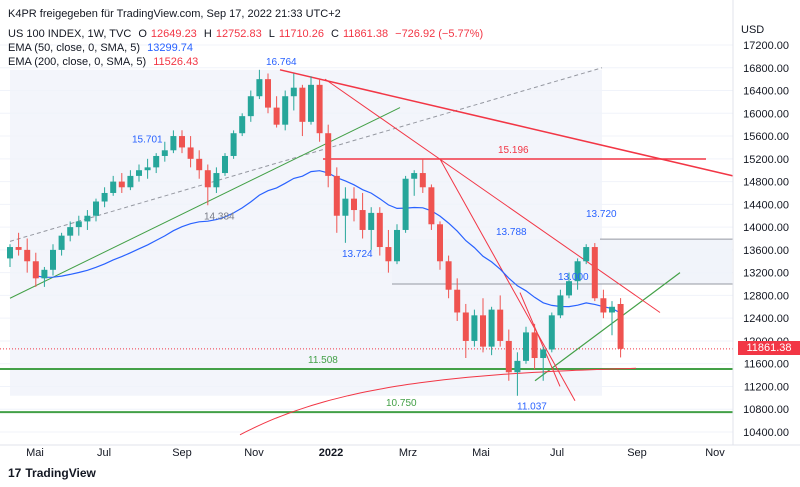  Describe the element at coordinates (102, 48) in the screenshot. I see `ema50-legend: EMA (50, close, 0, SMA, 5) 13299.74` at that location.